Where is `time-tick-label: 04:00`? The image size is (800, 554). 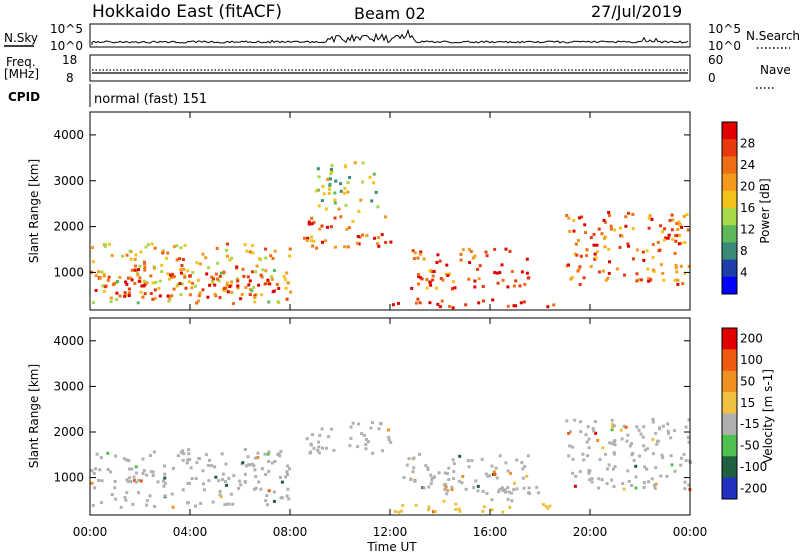
time-tick-label: 04:00 is located at coordinates (190, 532).